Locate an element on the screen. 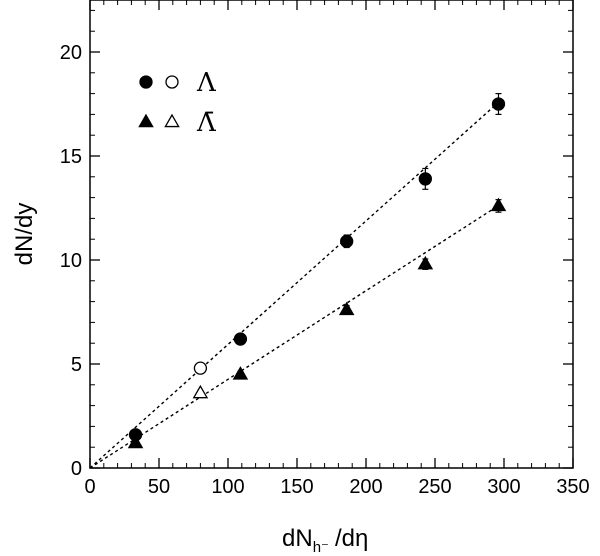 The width and height of the screenshot is (600, 556). x-tick-label: 100 is located at coordinates (227, 487).